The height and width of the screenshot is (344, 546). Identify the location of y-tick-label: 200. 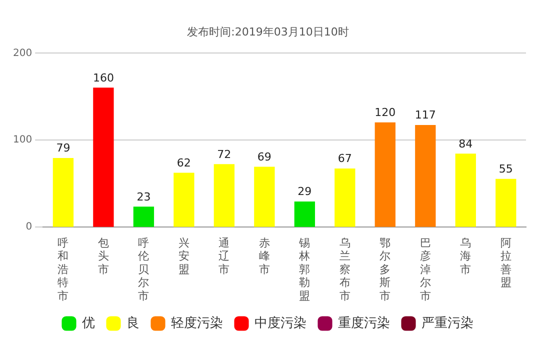
(22, 53).